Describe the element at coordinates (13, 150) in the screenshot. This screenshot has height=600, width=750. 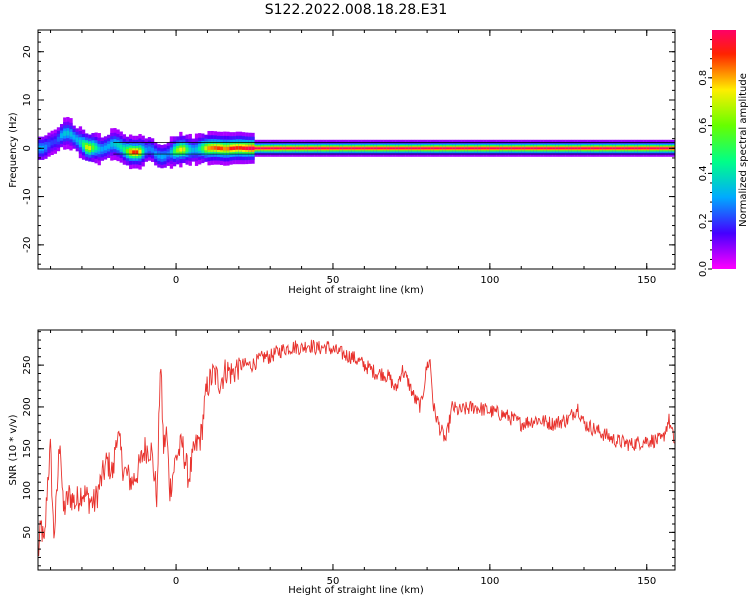
I see `spectrogram-ylabel: Frequency (Hz)` at that location.